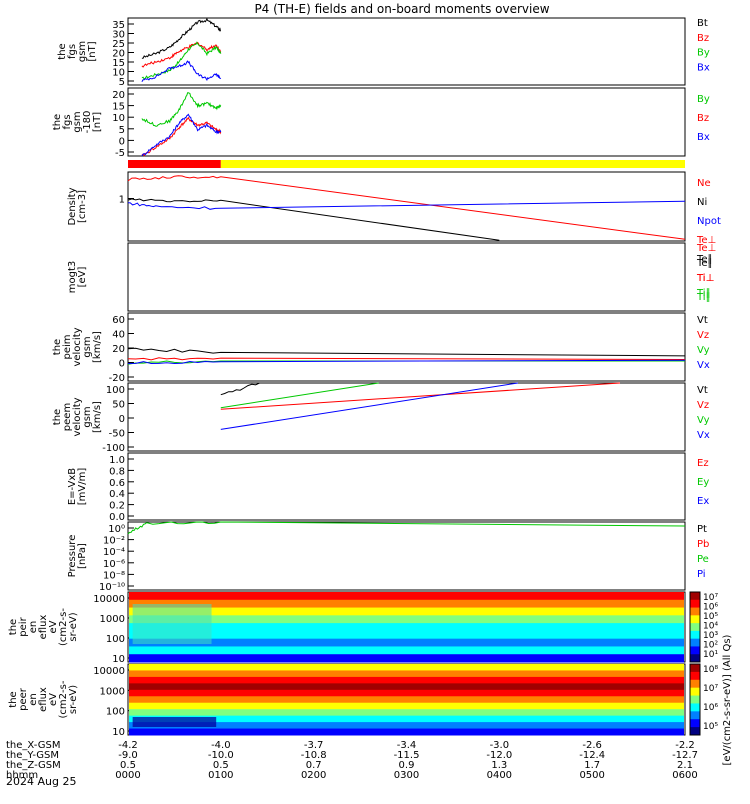 Image resolution: width=750 pixels, height=804 pixels. I want to click on ylabel-line: [nT], so click(97, 122).